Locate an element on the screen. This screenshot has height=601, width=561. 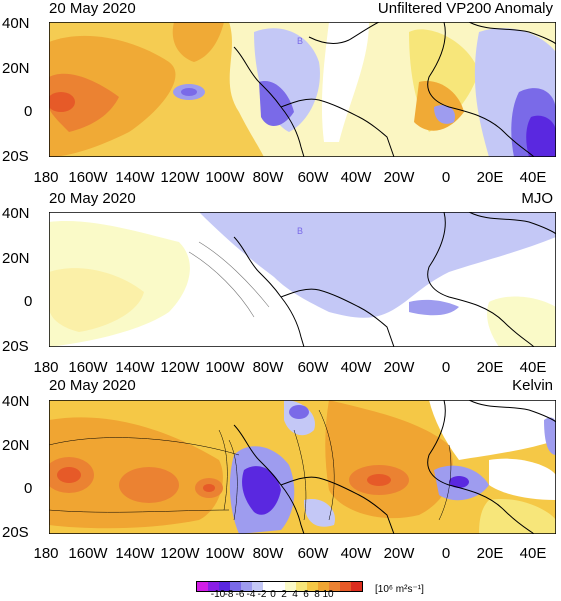
colorbar-tick-label: -6 is located at coordinates (240, 594).